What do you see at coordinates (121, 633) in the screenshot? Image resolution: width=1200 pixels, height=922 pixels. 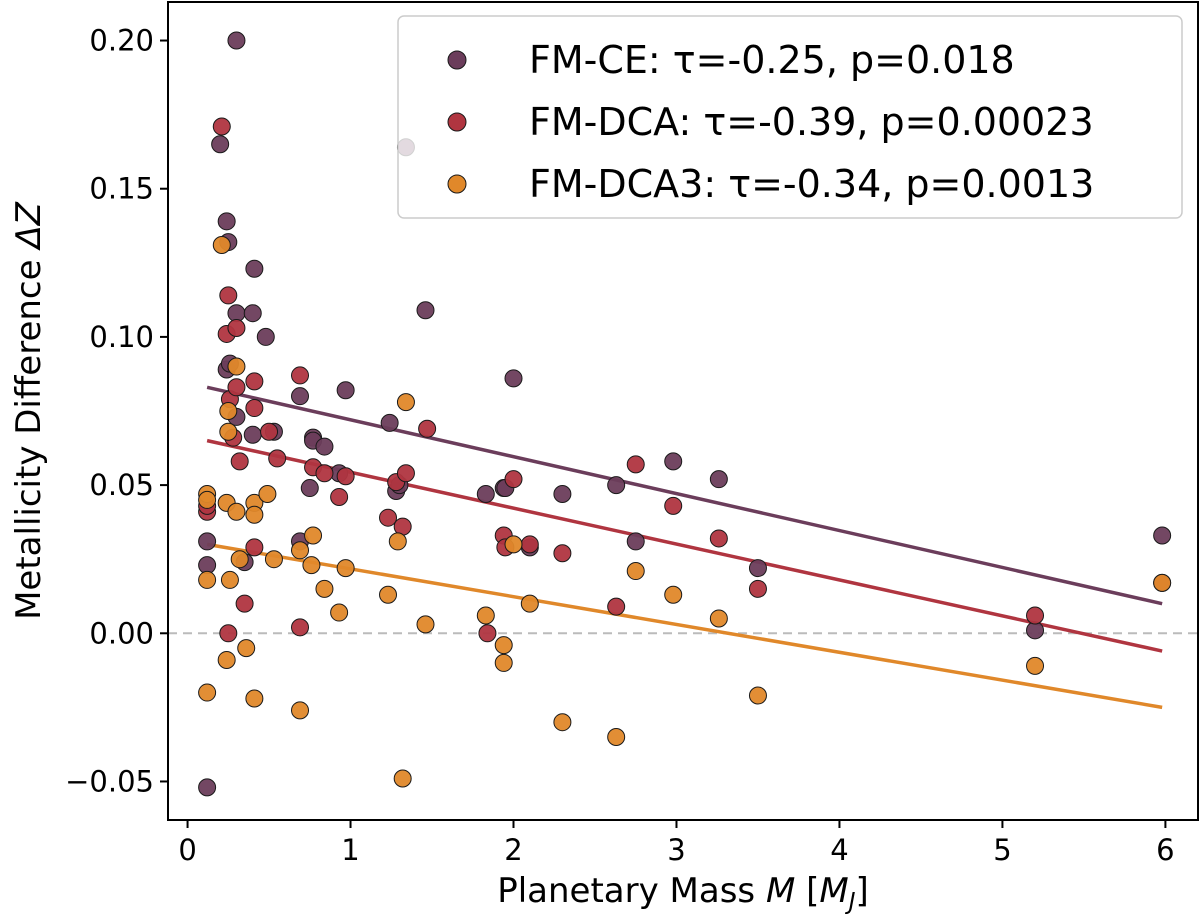 I see `y-tick-label: 0.00` at bounding box center [121, 633].